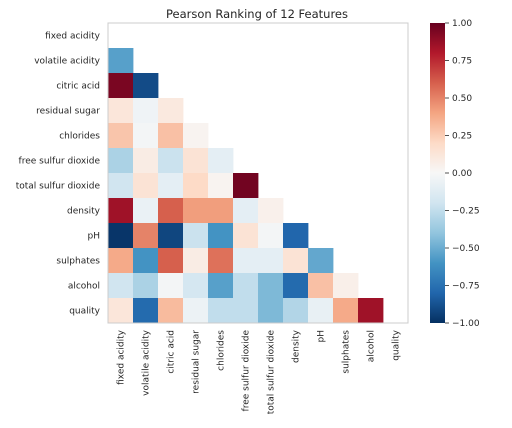 The width and height of the screenshot is (512, 428). What do you see at coordinates (60, 162) in the screenshot?
I see `y-tick-label: free sulfur dioxide` at bounding box center [60, 162].